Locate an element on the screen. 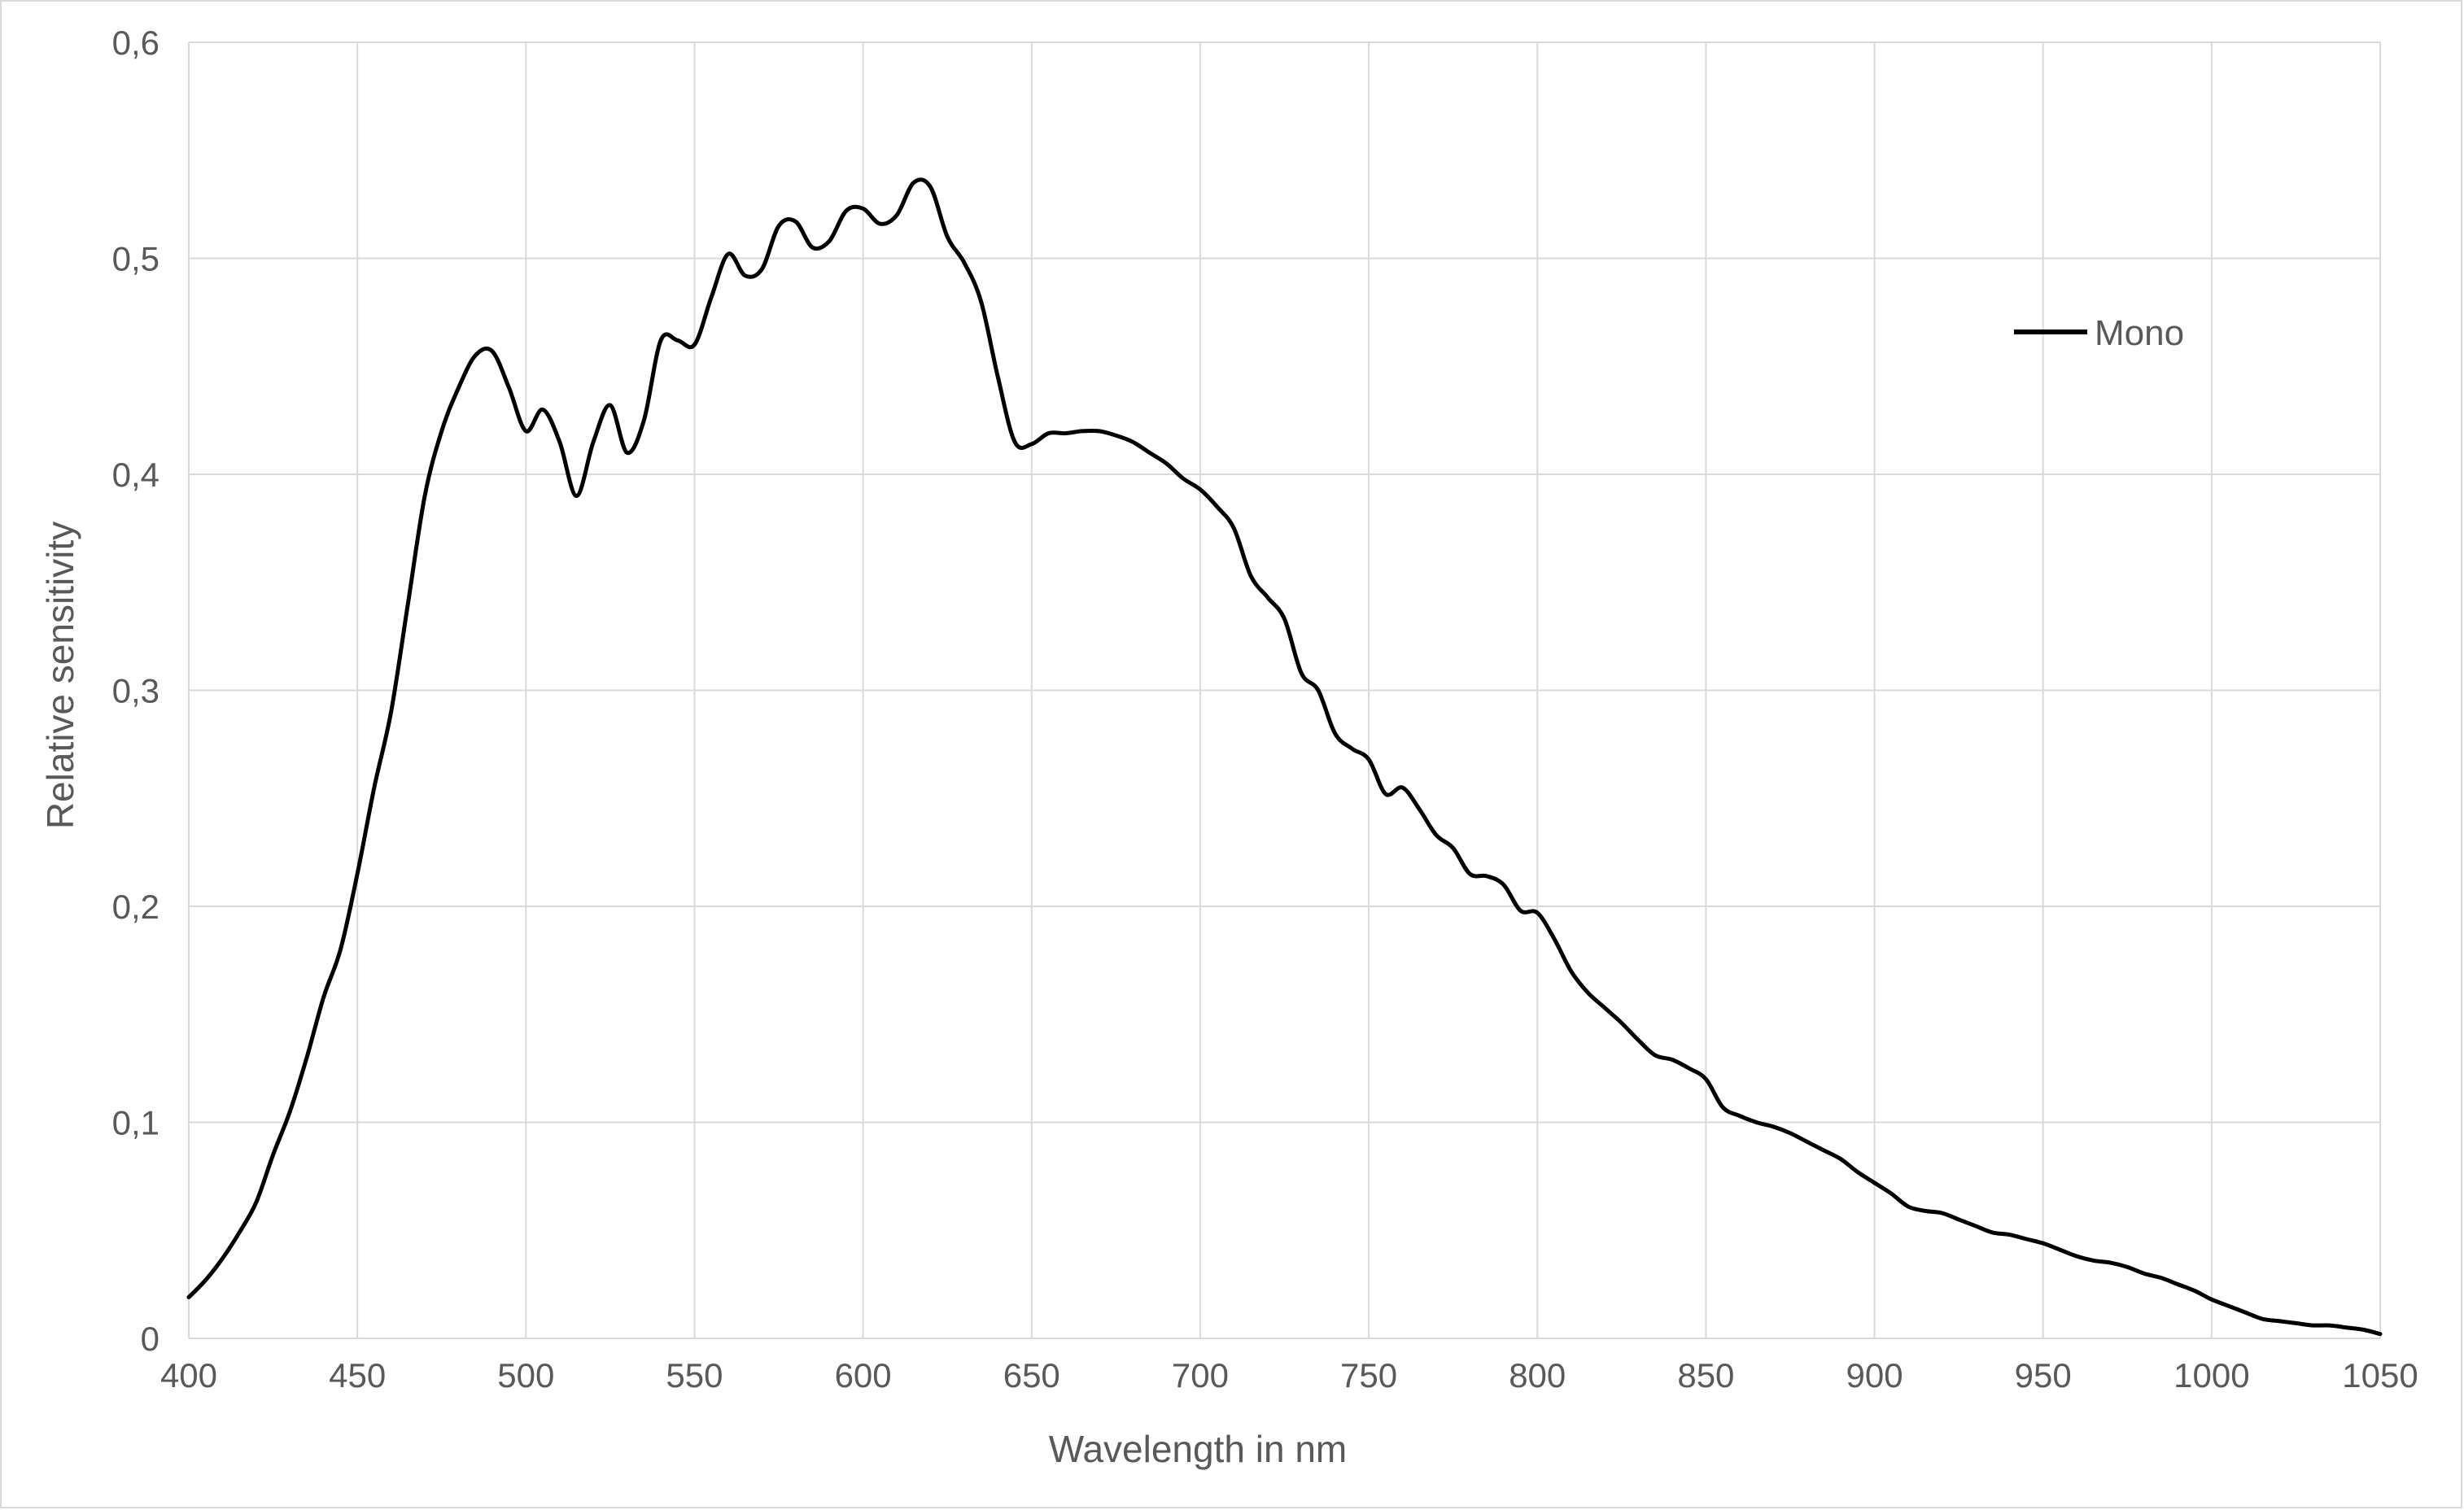 The height and width of the screenshot is (1510, 2464). x-tick-label: 400 is located at coordinates (188, 1375).